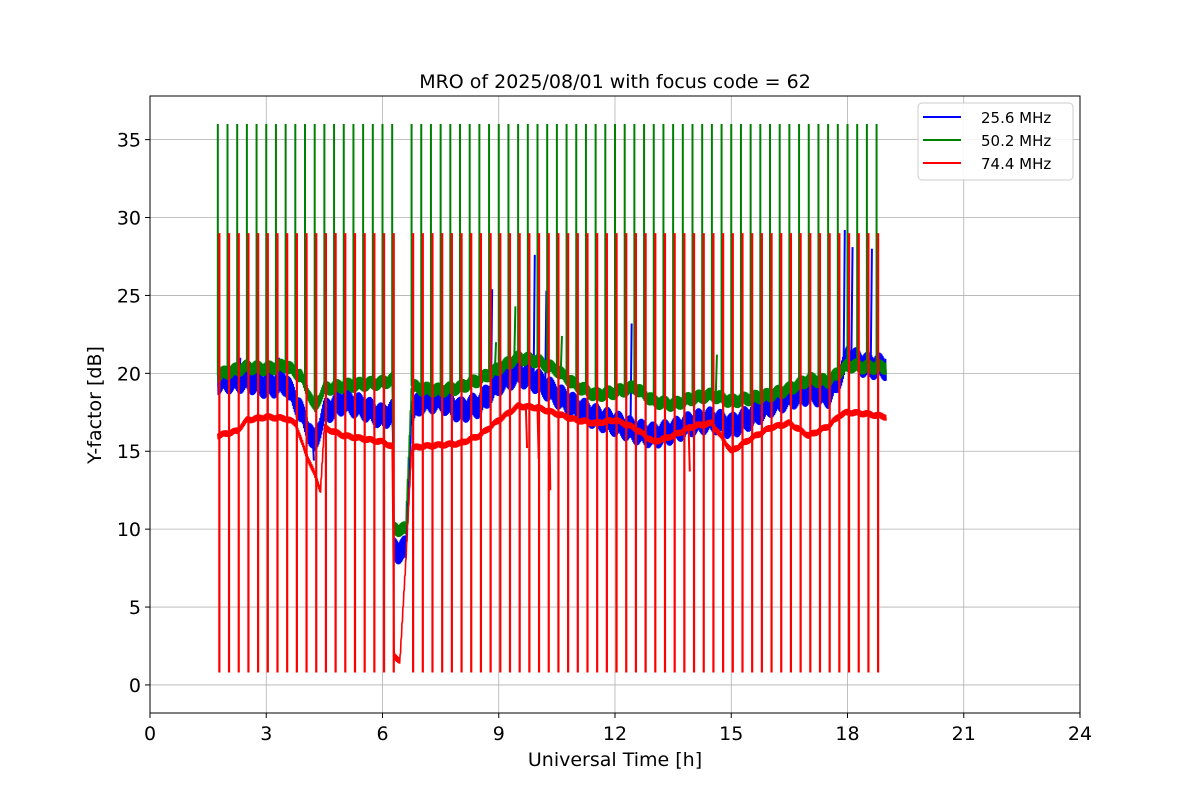 This screenshot has width=1200, height=800. Describe the element at coordinates (964, 734) in the screenshot. I see `x-tick-label: 21` at that location.